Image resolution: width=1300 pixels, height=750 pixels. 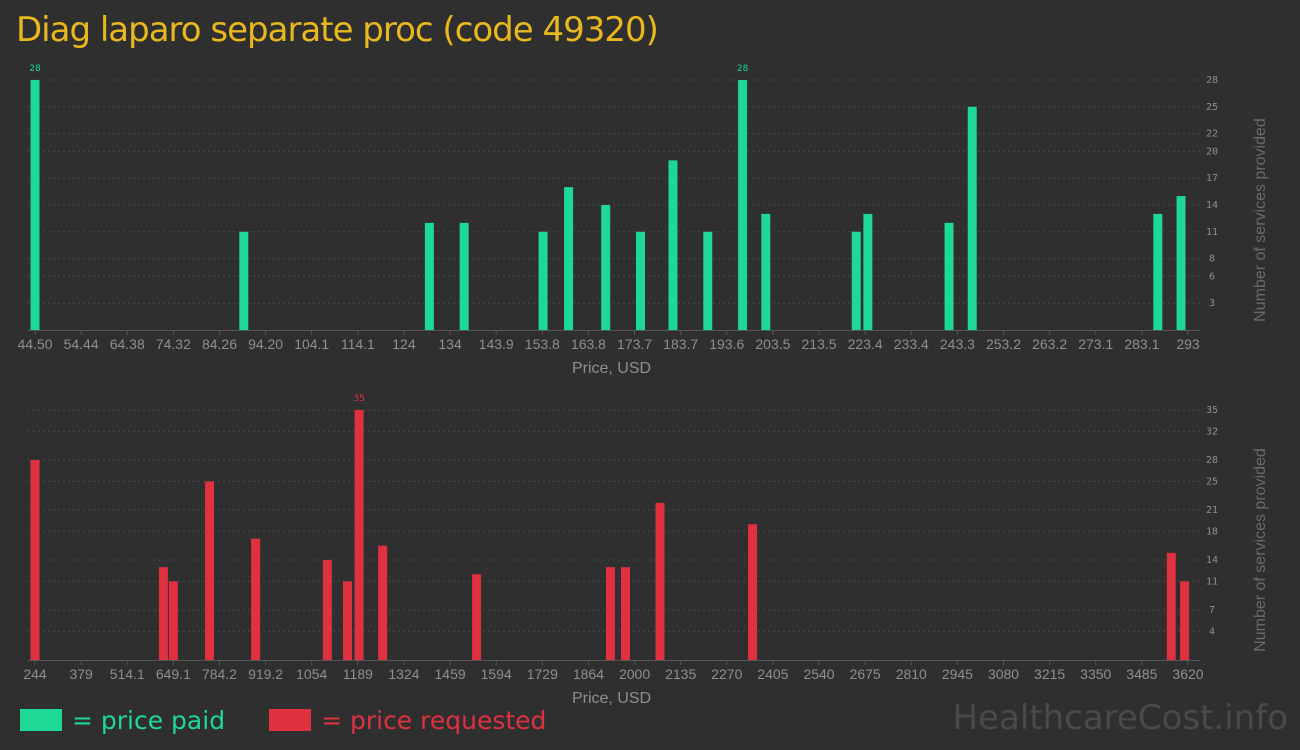 What do you see at coordinates (911, 344) in the screenshot?
I see `x-tick-label: 233.4` at bounding box center [911, 344].